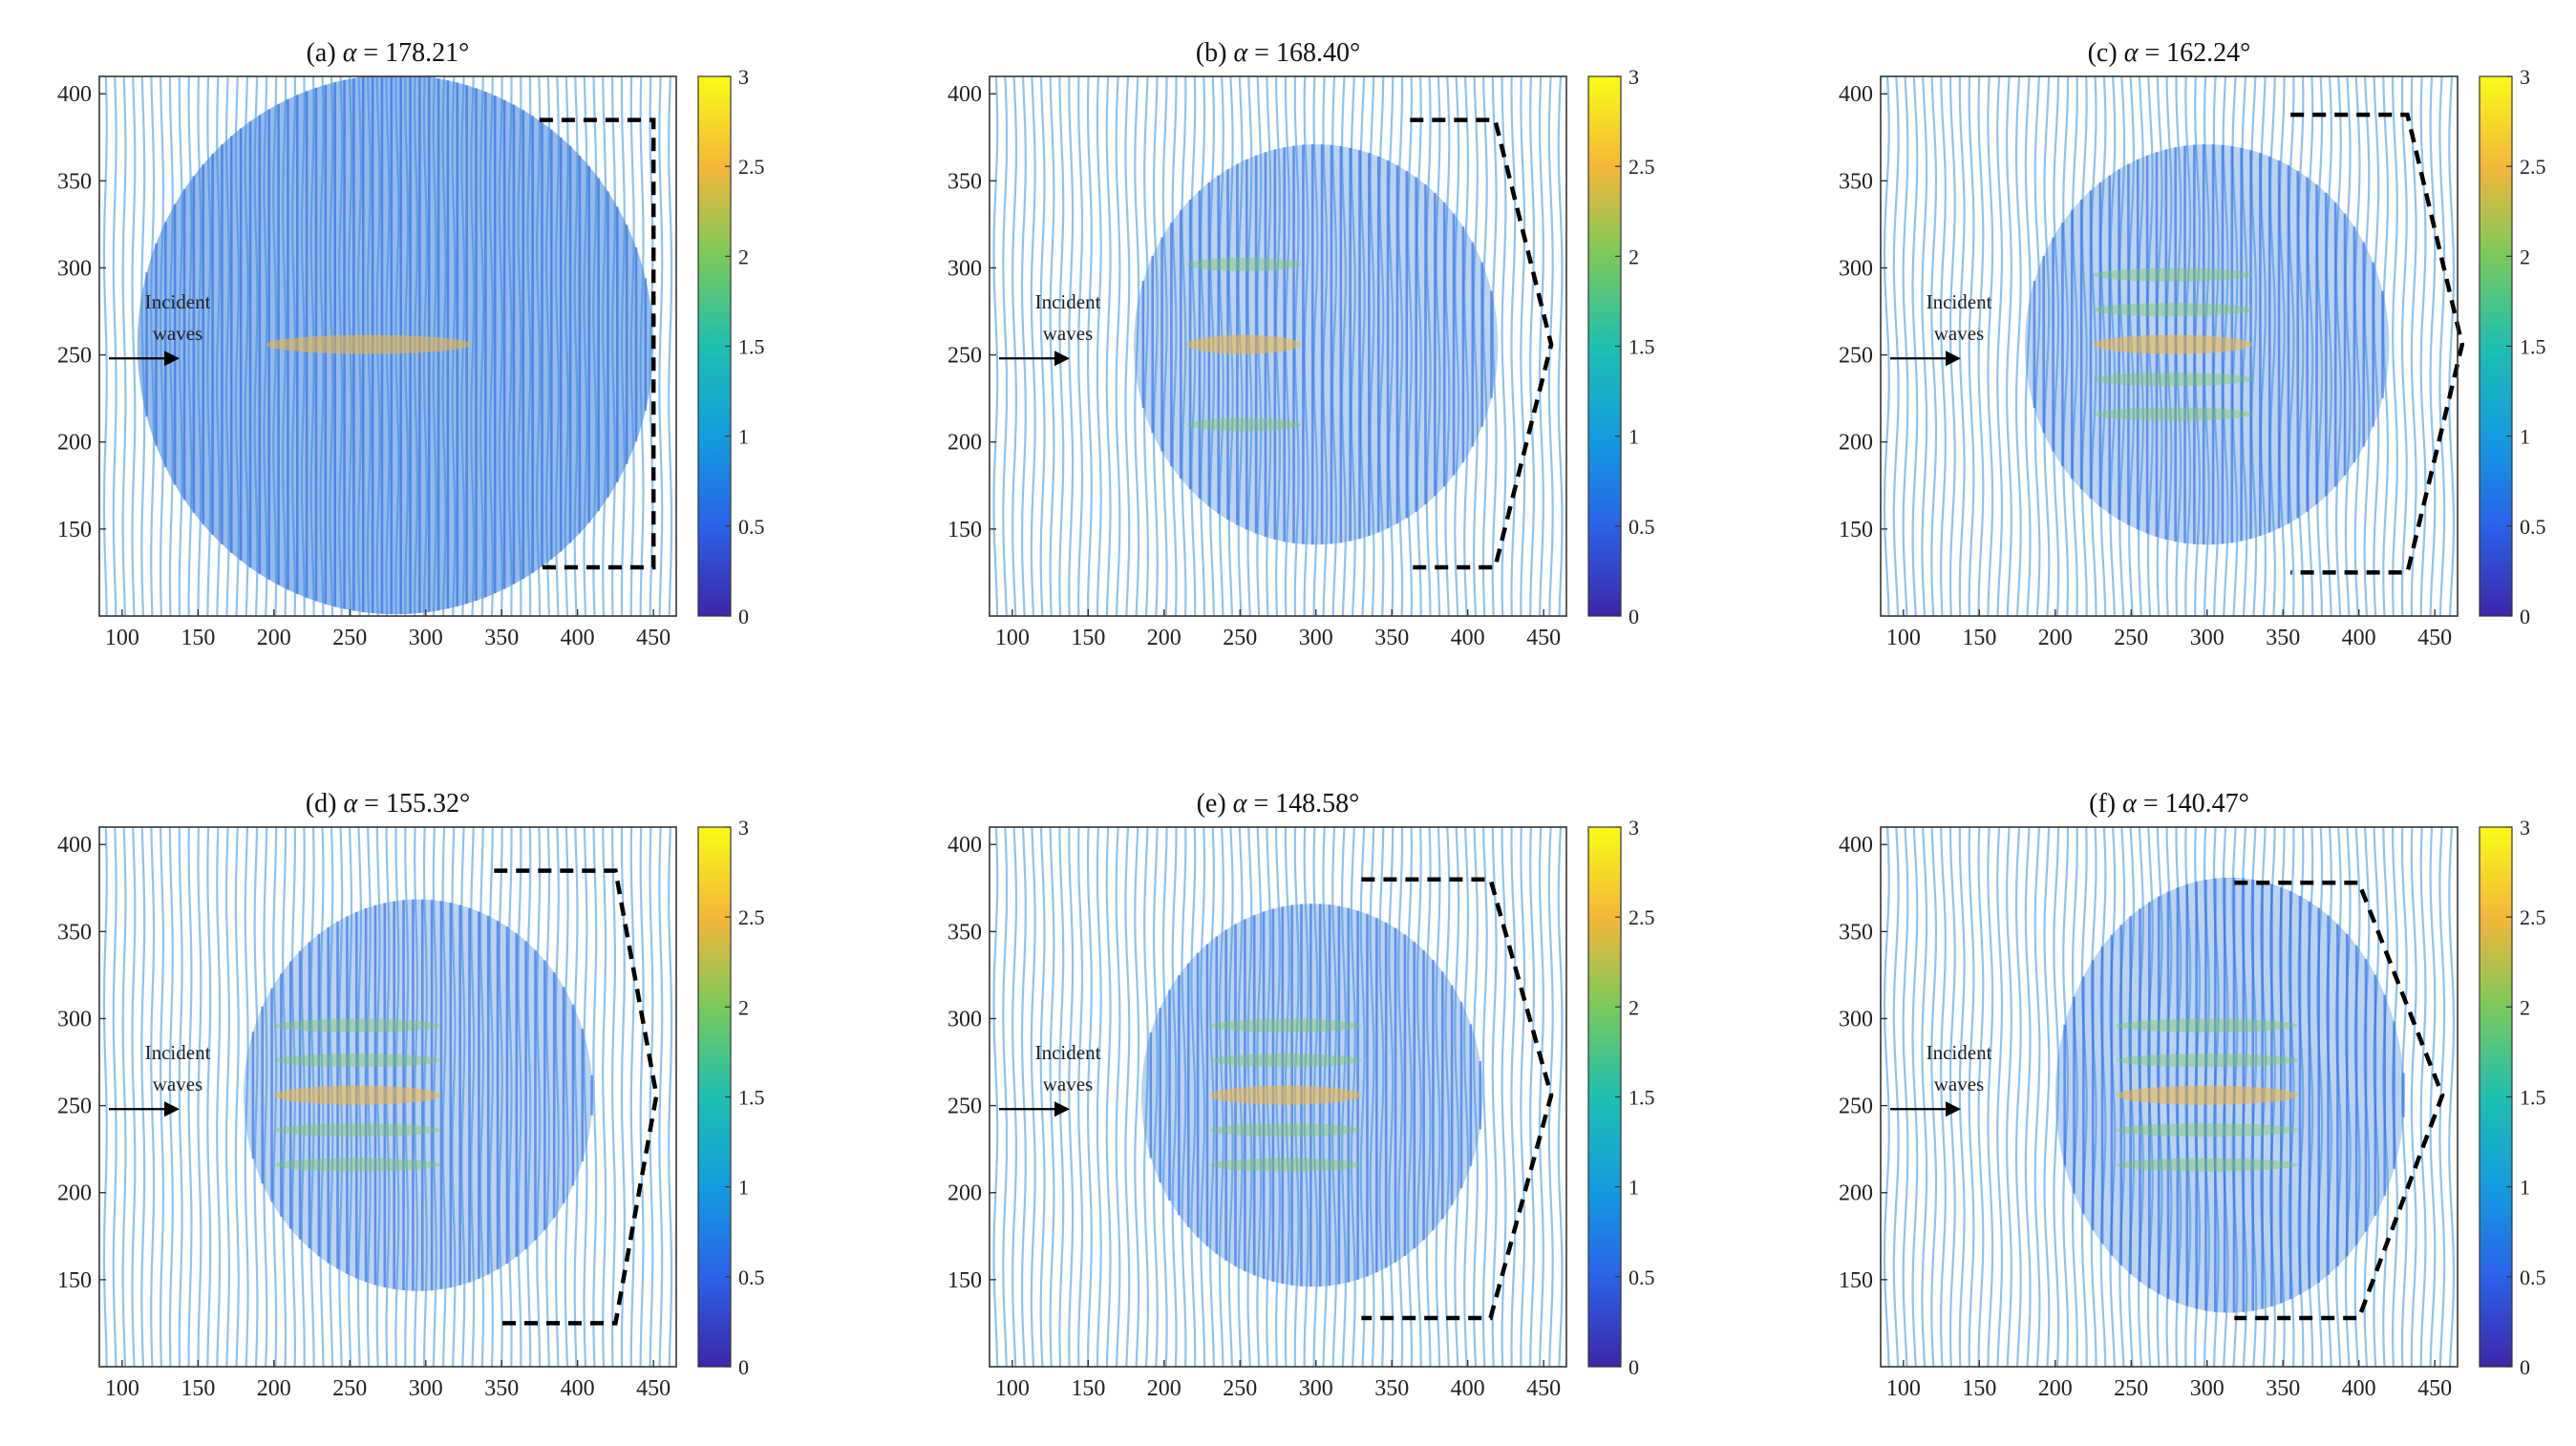 The height and width of the screenshot is (1446, 2576). I want to click on x-tick-label: 300, so click(1316, 1388).